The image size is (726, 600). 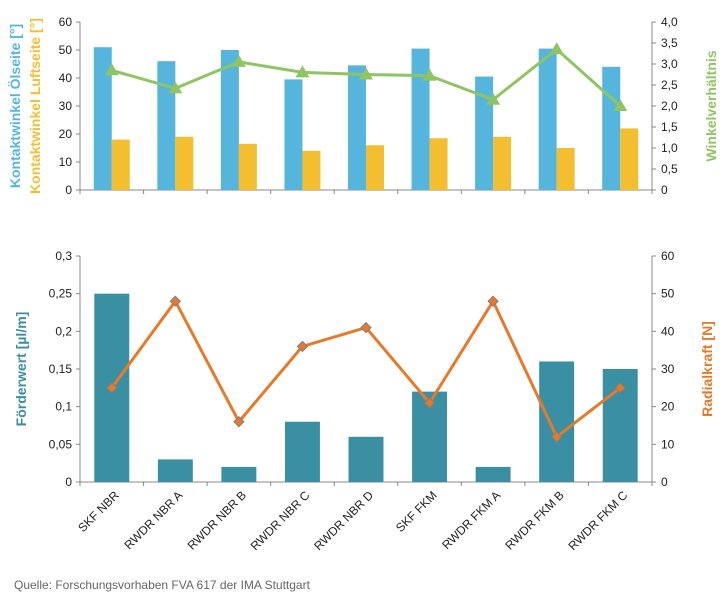 I want to click on right-tick-label: 2,5, so click(x=669, y=85).